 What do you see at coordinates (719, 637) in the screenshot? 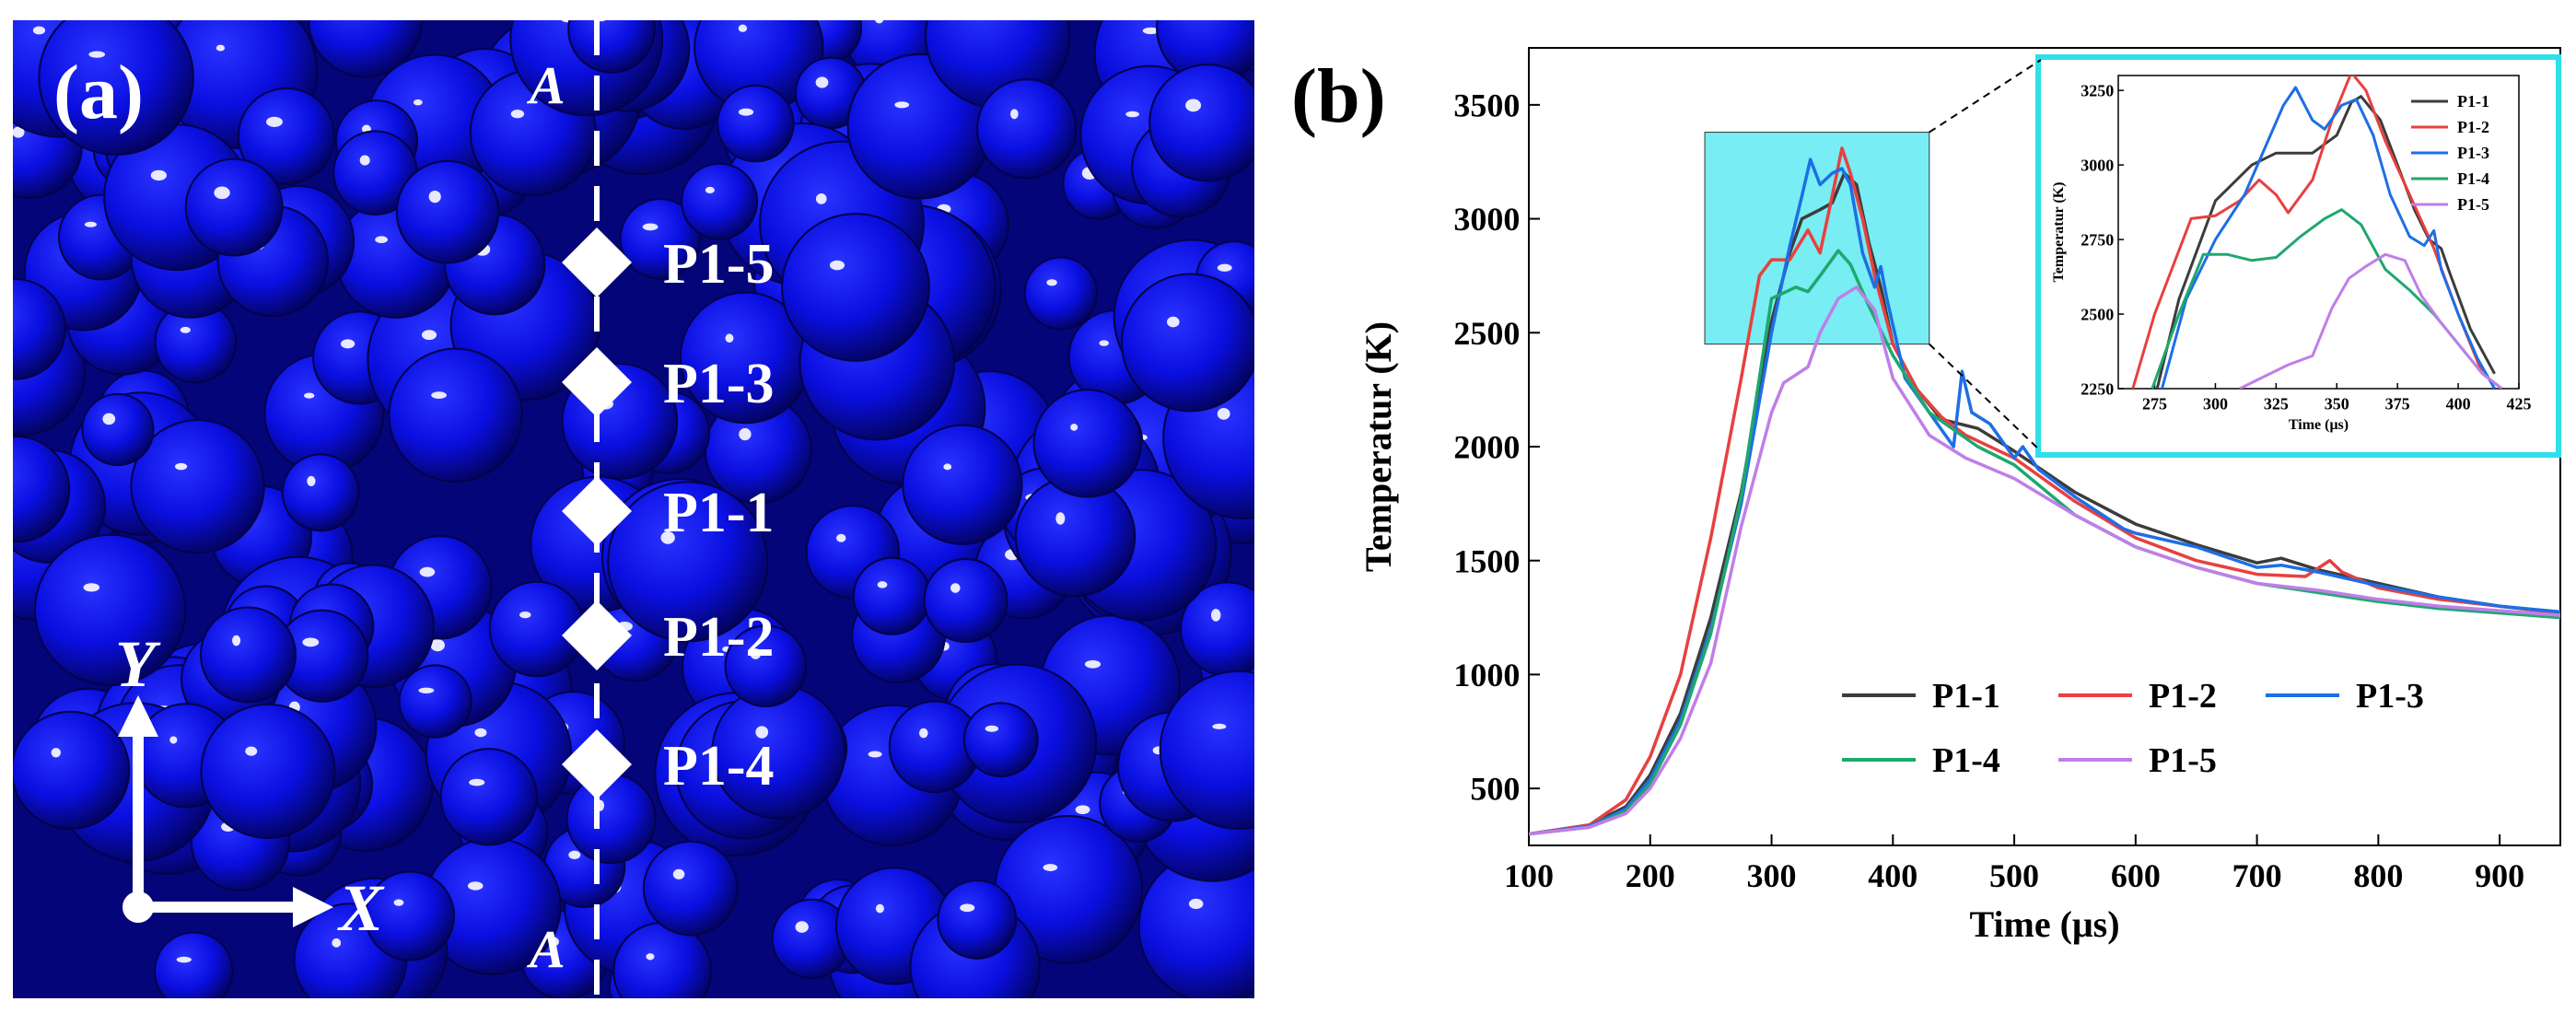
I see `probe-label-p1-2: P1-2` at bounding box center [719, 637].